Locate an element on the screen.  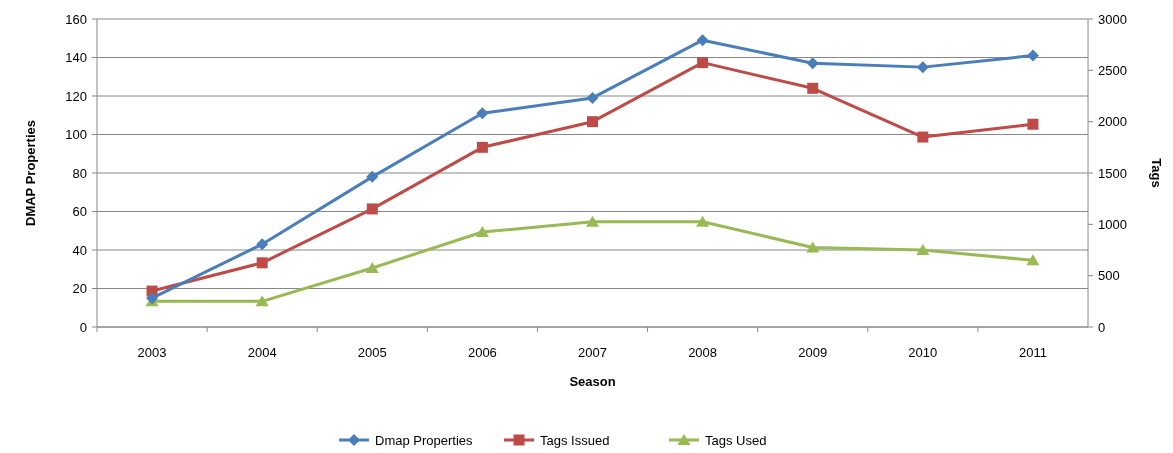
legend-label: Tags Issued is located at coordinates (575, 440).